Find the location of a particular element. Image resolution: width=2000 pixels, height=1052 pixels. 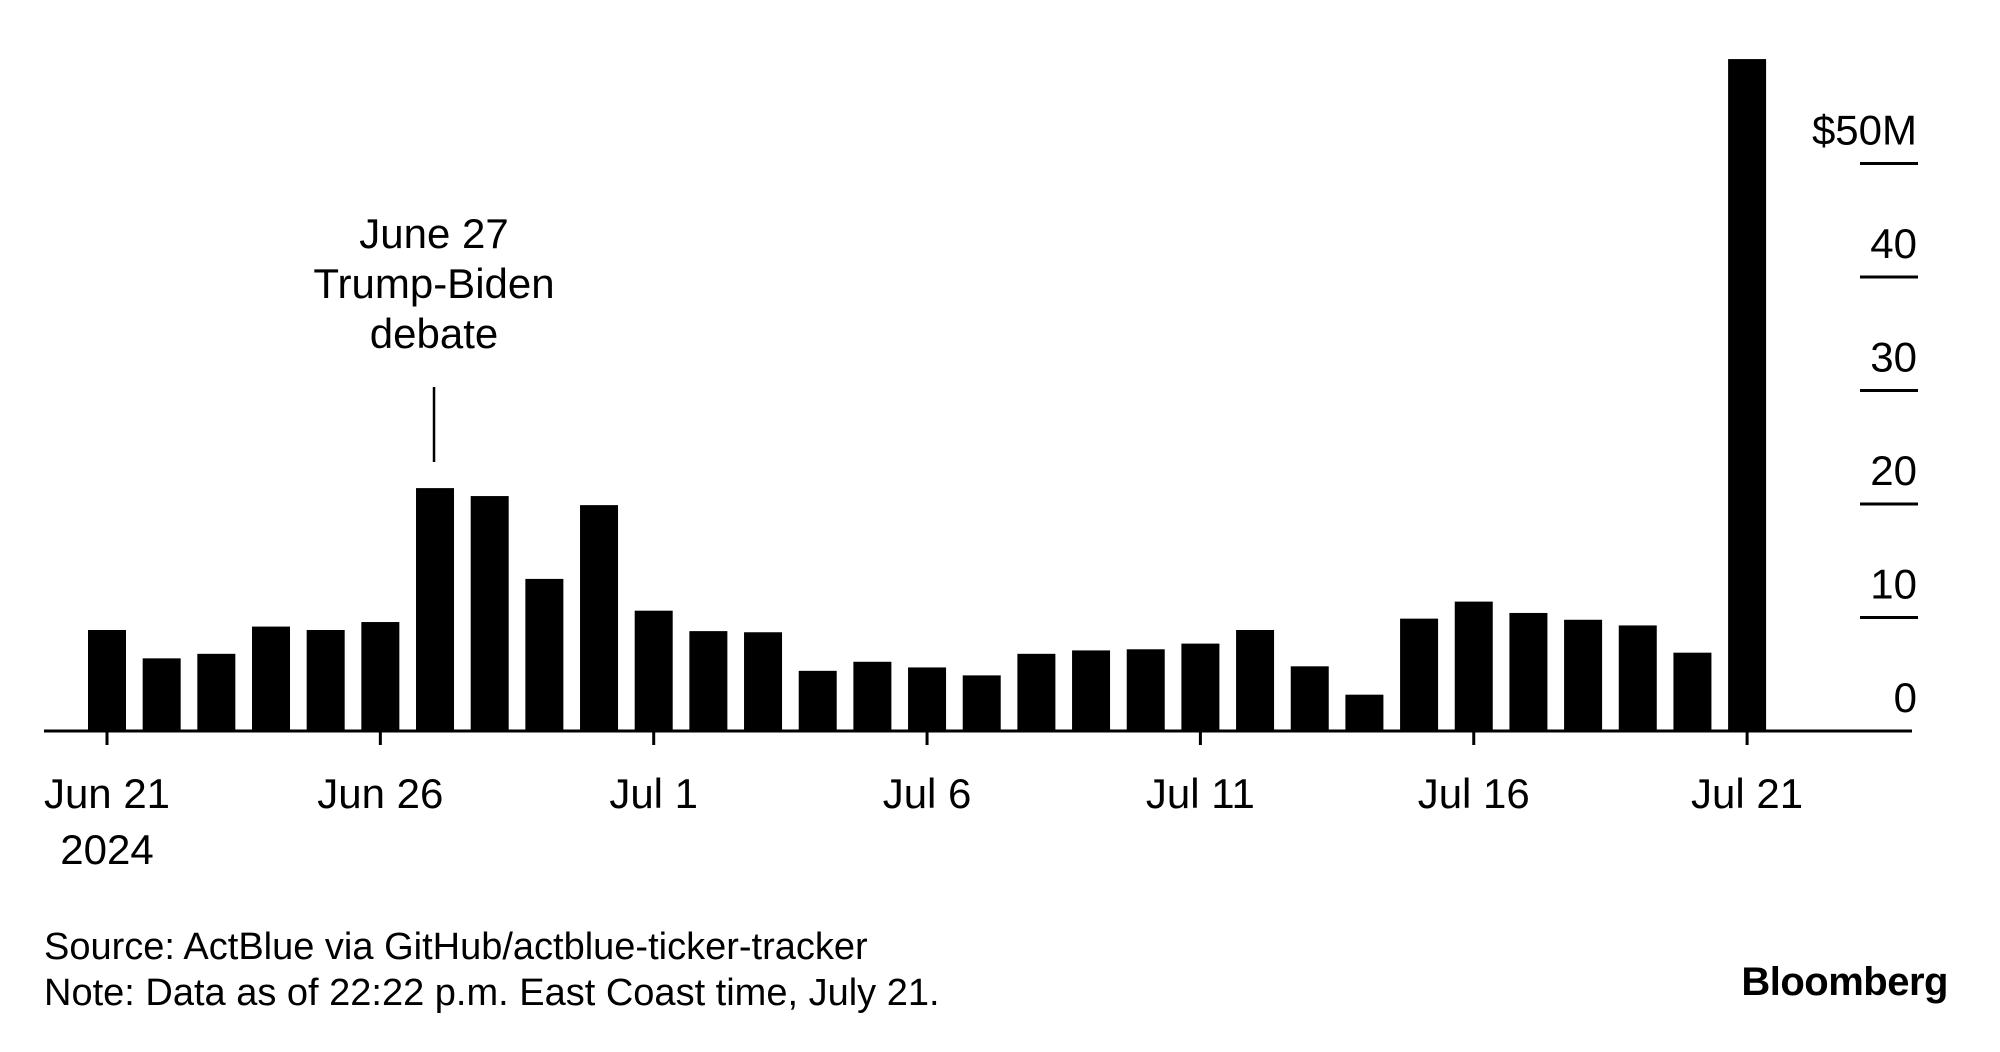

annotation-line-3: debate is located at coordinates (434, 333).